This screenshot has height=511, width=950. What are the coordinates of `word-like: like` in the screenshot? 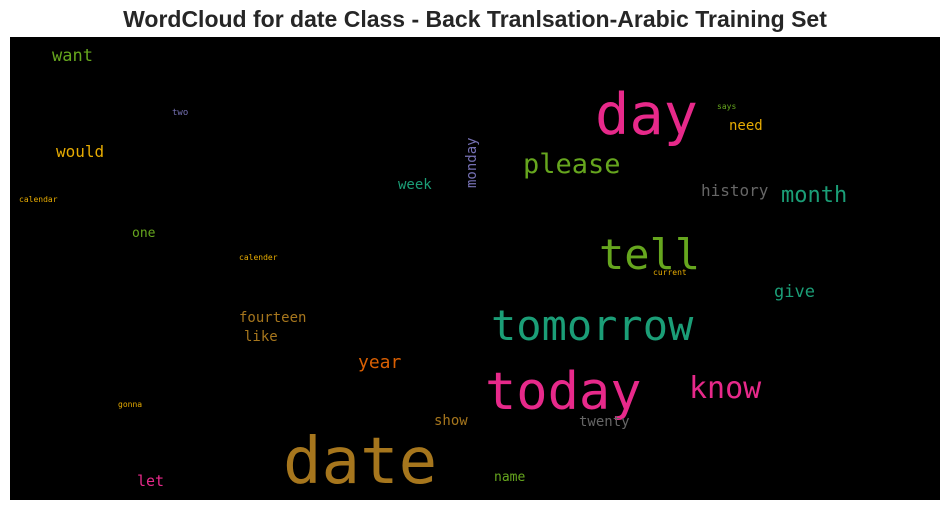 It's located at (261, 337).